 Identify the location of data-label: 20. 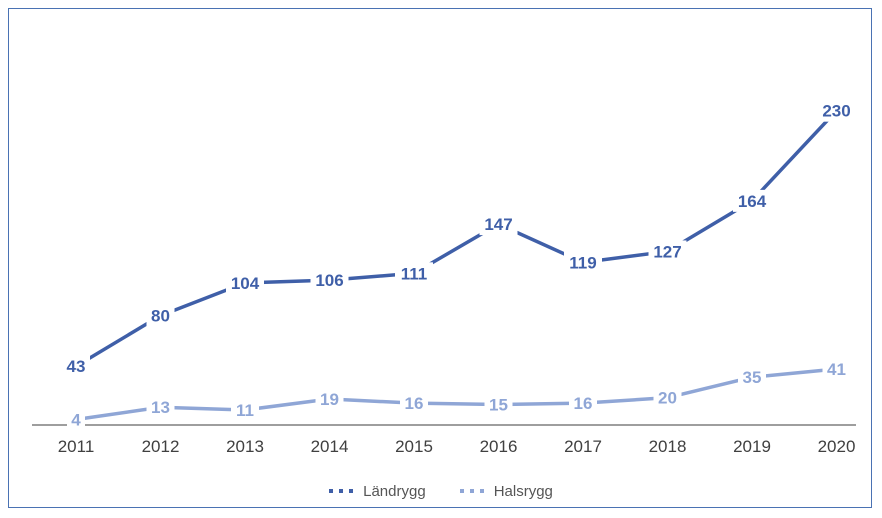
(667, 398).